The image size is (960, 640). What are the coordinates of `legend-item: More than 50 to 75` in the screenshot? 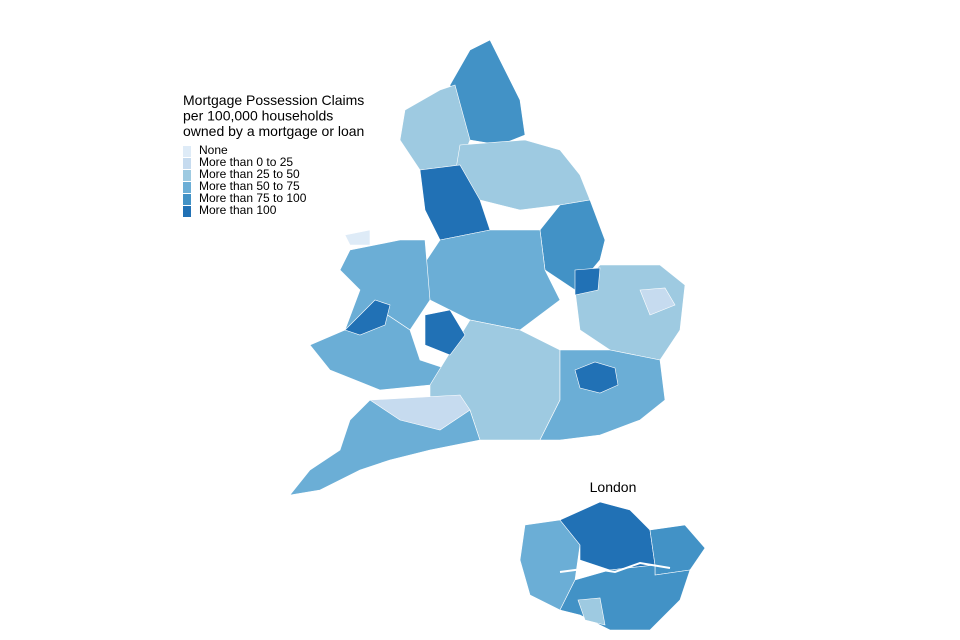 It's located at (249, 186).